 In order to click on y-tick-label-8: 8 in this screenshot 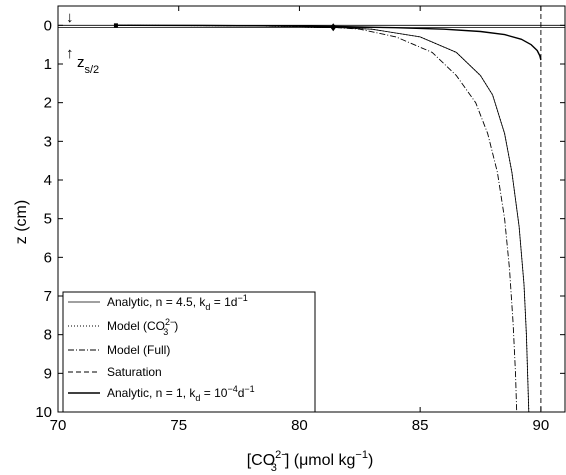, I will do `click(48, 335)`.